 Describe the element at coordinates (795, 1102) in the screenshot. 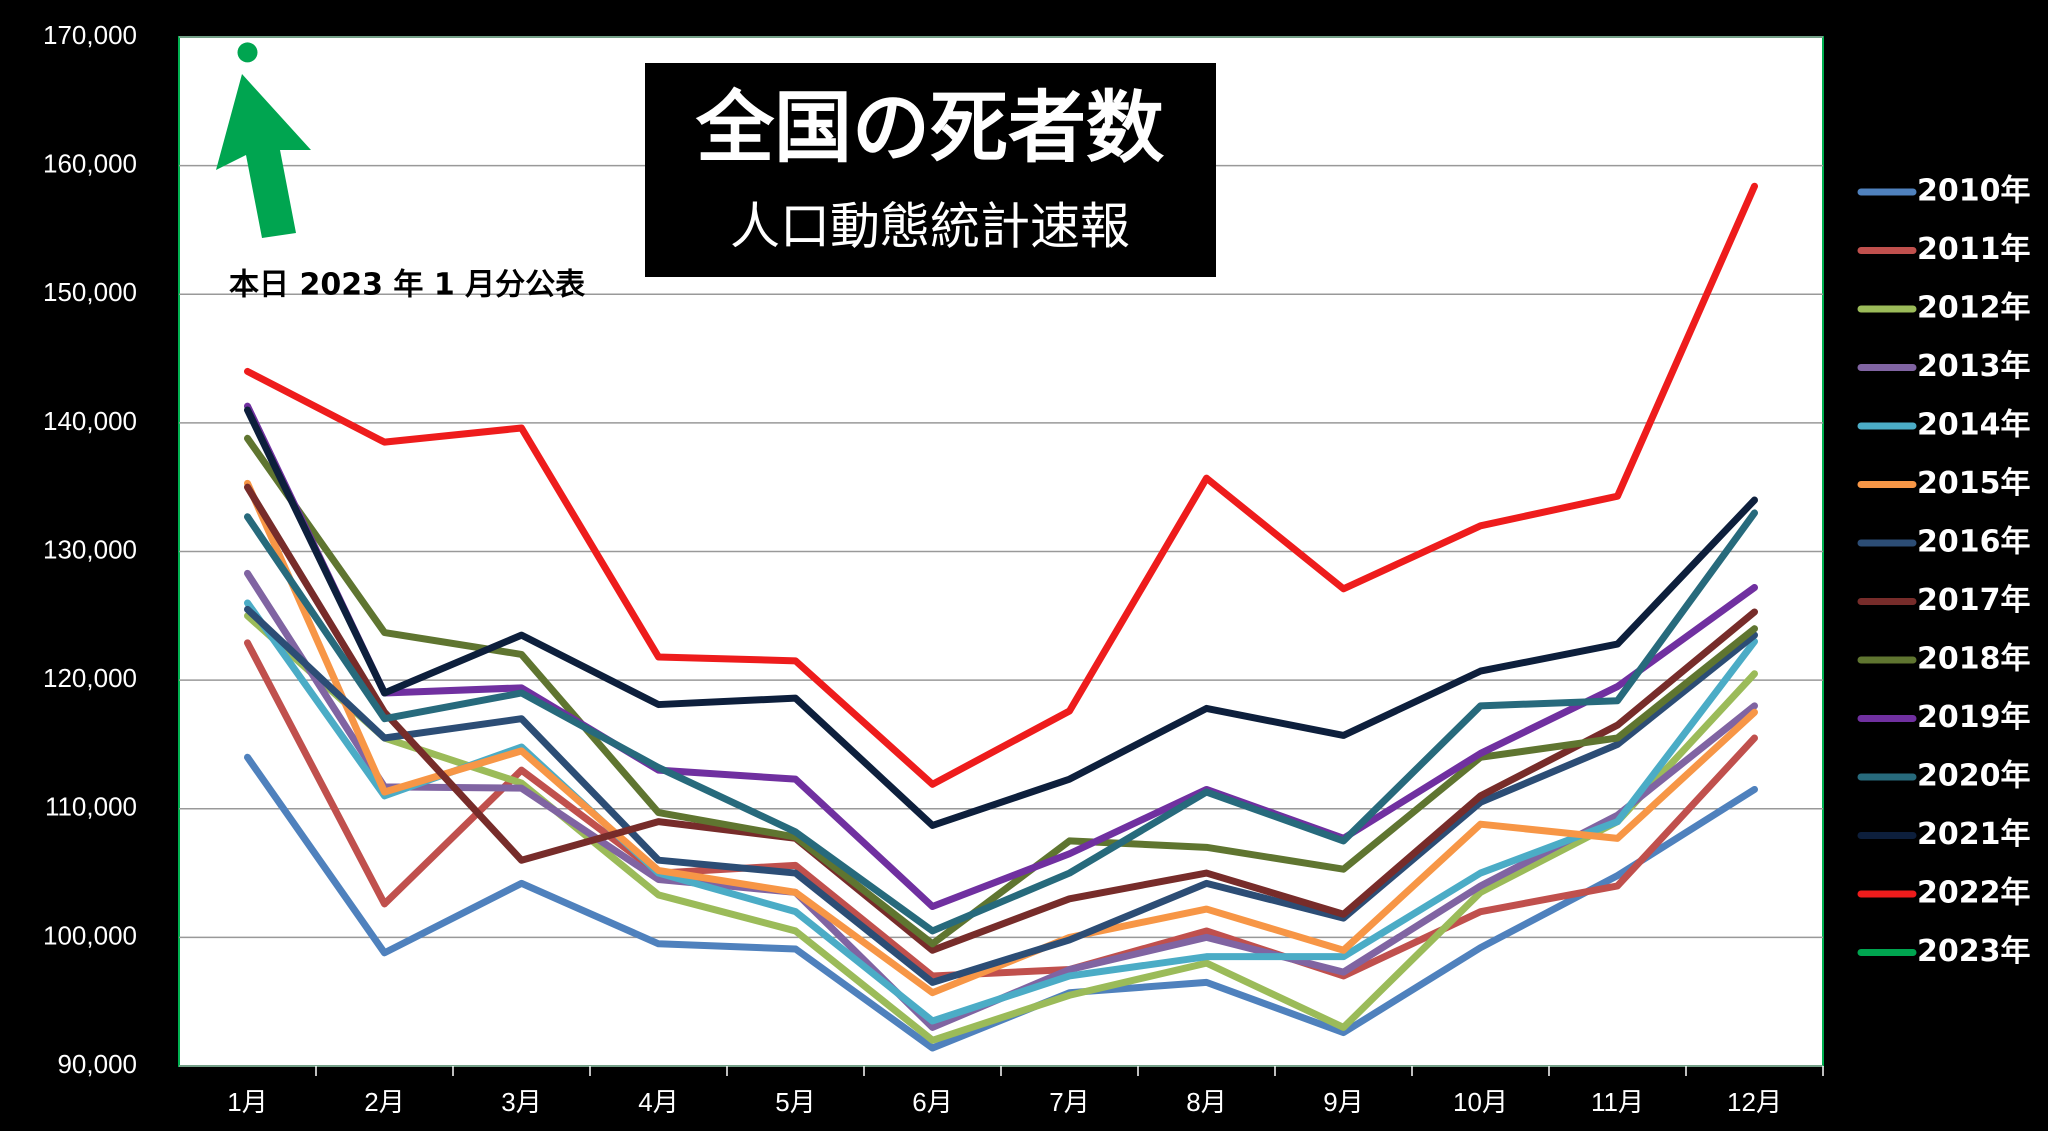

I see `x-tick-label: 5月` at that location.